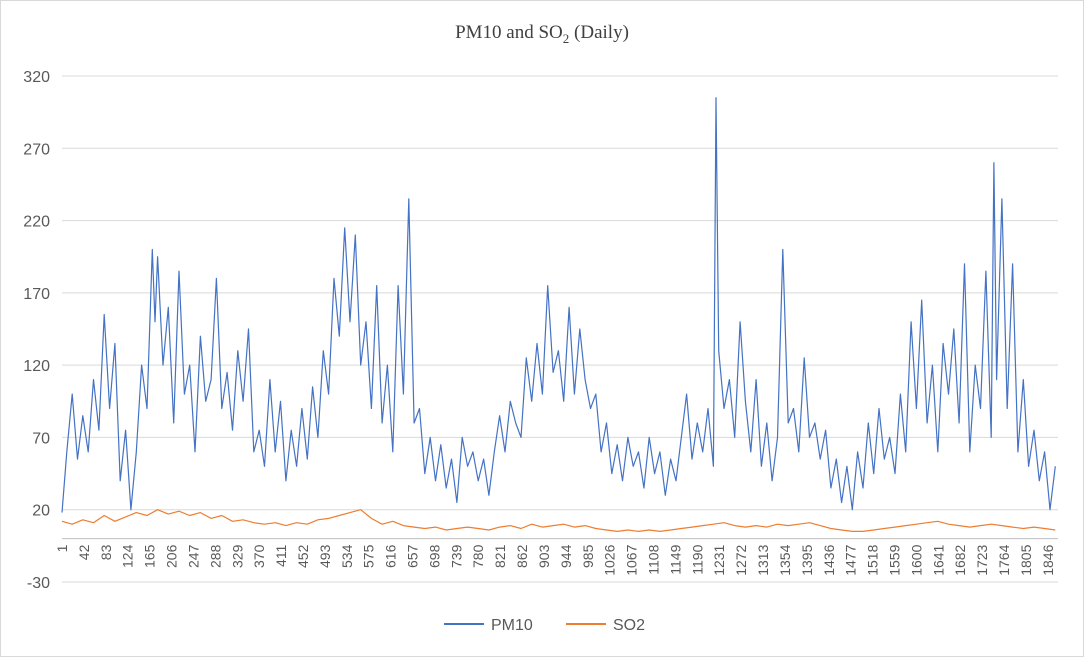 The height and width of the screenshot is (657, 1084). I want to click on x-tick-label: 1026, so click(610, 559).